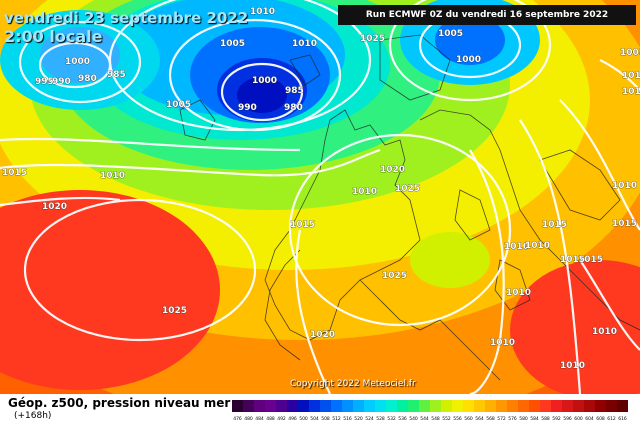 The image size is (640, 427). What do you see at coordinates (119, 403) in the screenshot?
I see `legend-title: Géop. z500, pression niveau mer` at bounding box center [119, 403].